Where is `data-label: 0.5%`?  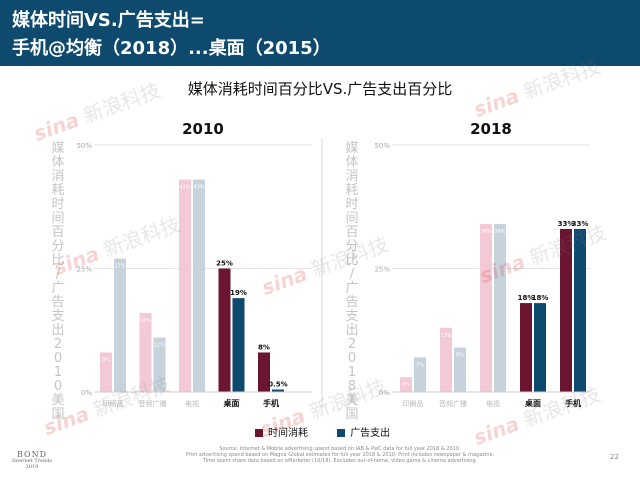
data-label: 0.5% is located at coordinates (277, 385).